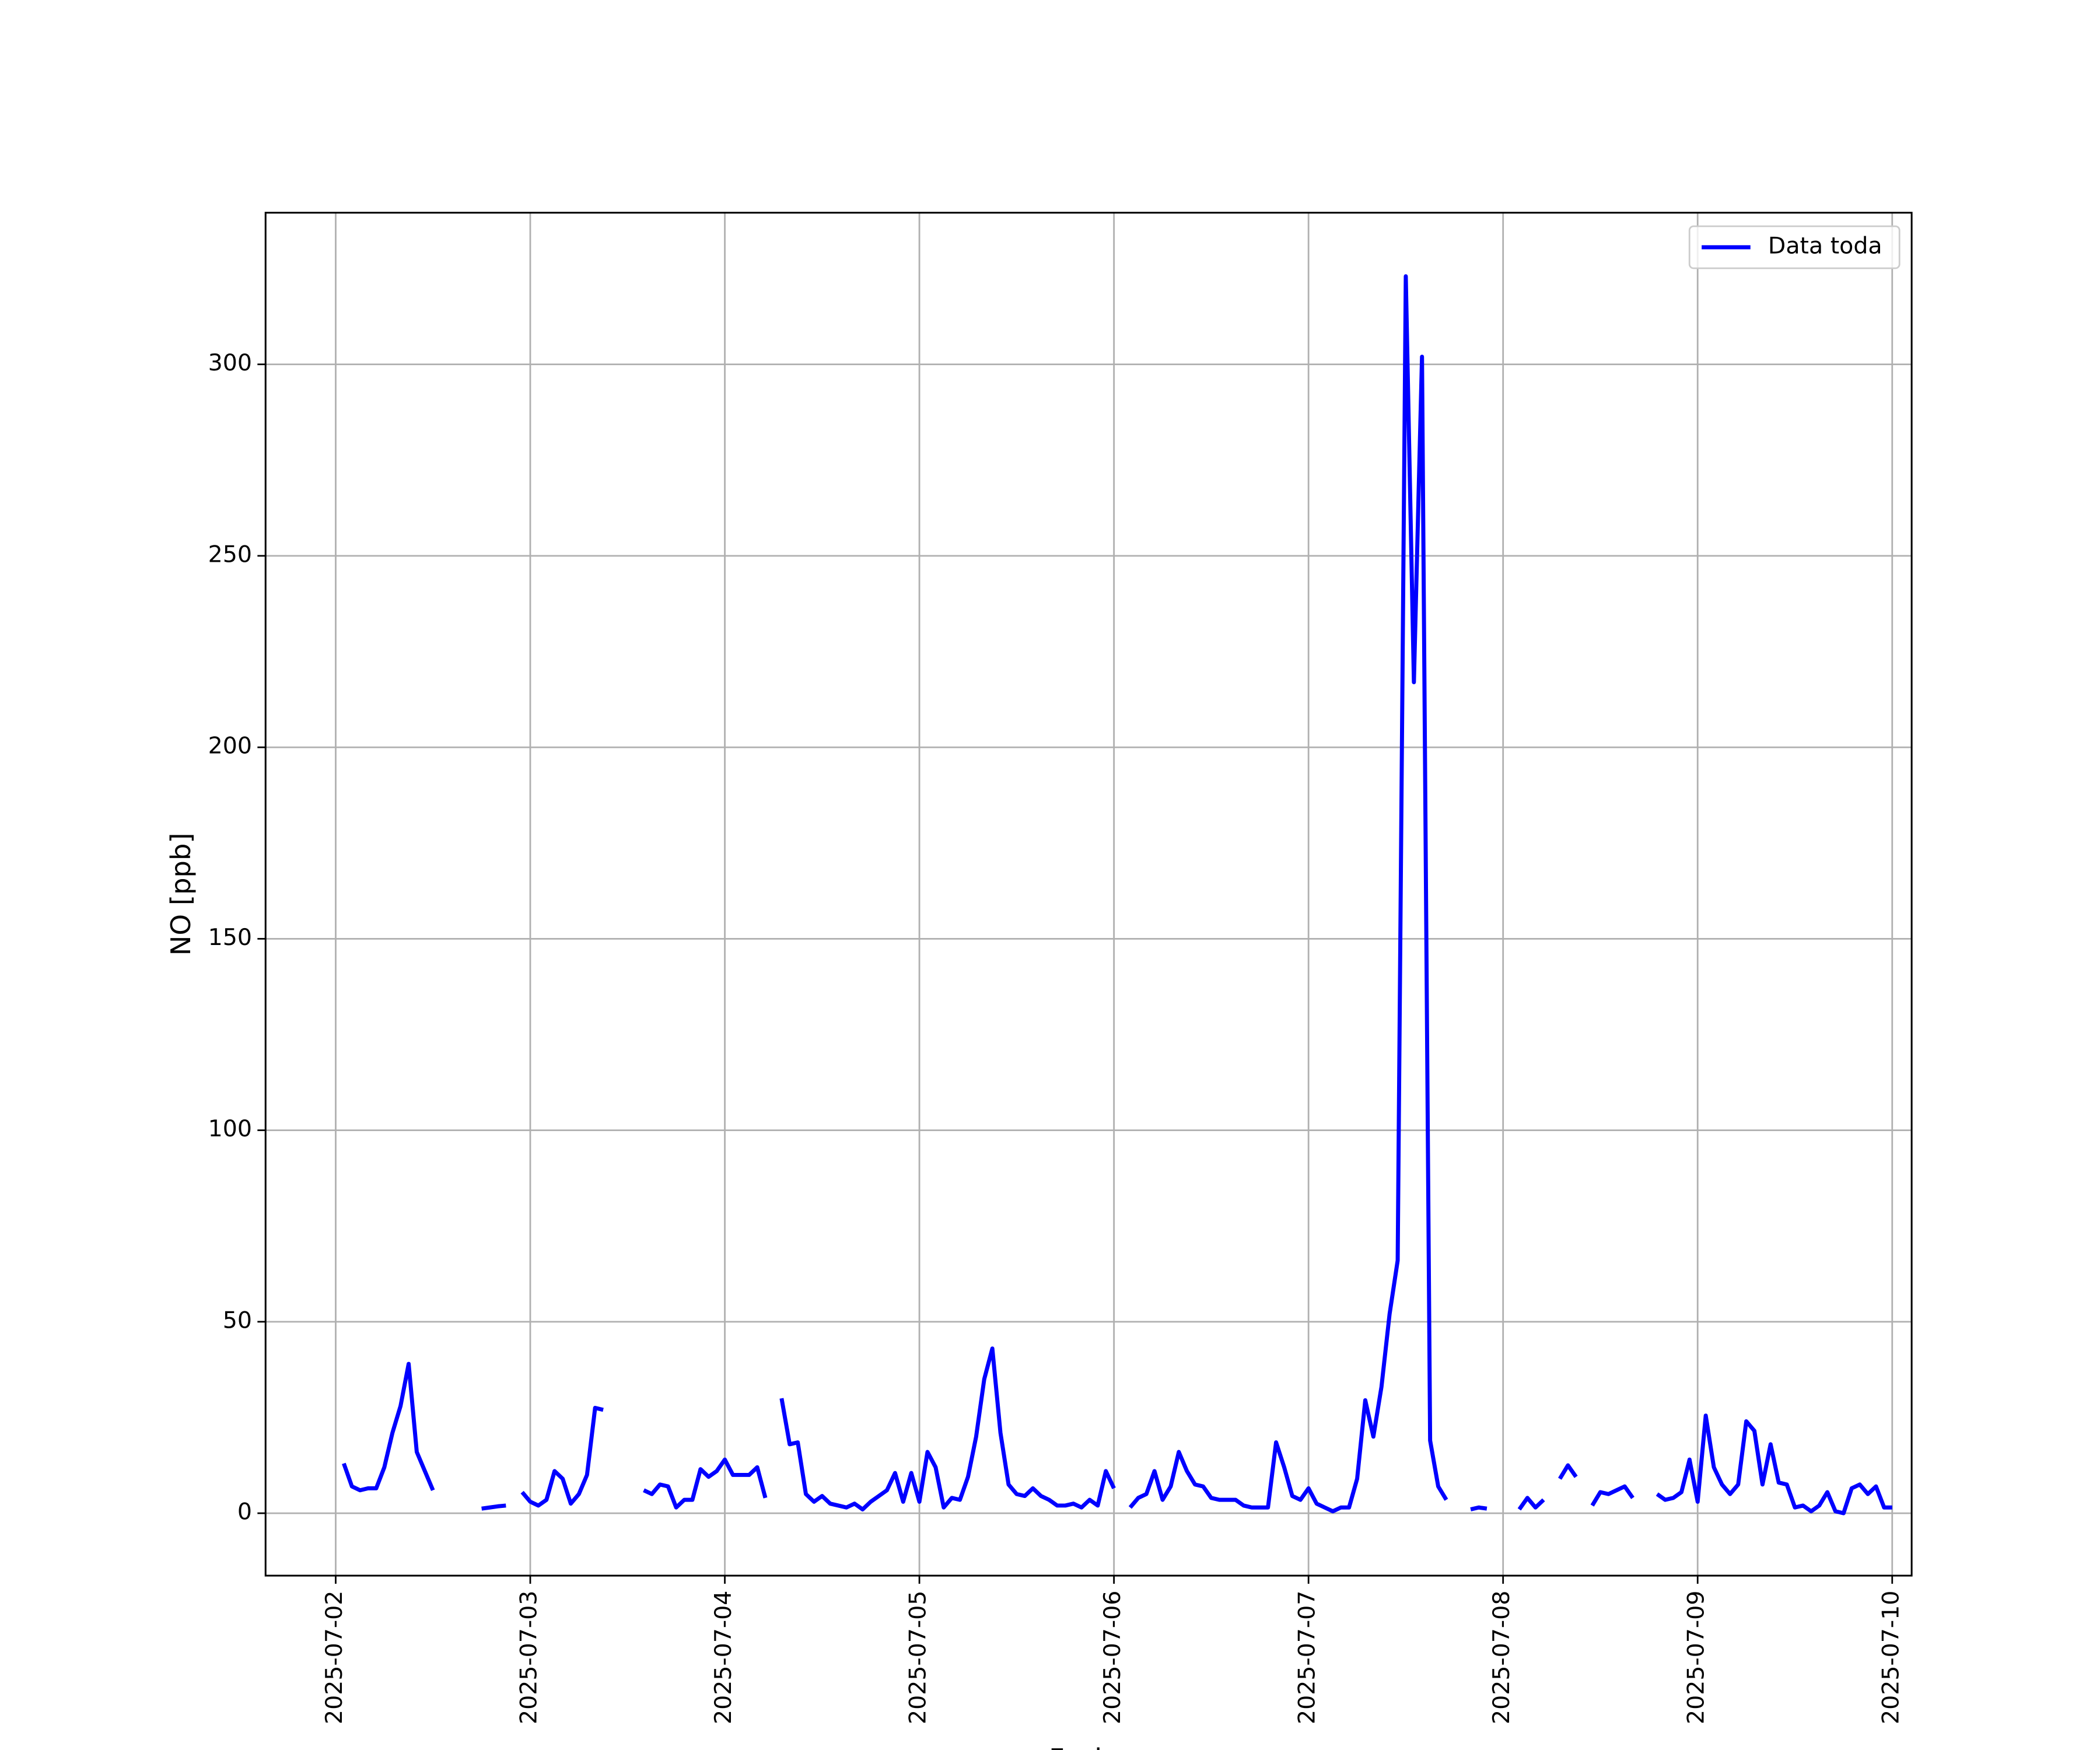 The width and height of the screenshot is (2100, 1750). I want to click on x-tick-label: 2025-07-09, so click(1696, 1657).